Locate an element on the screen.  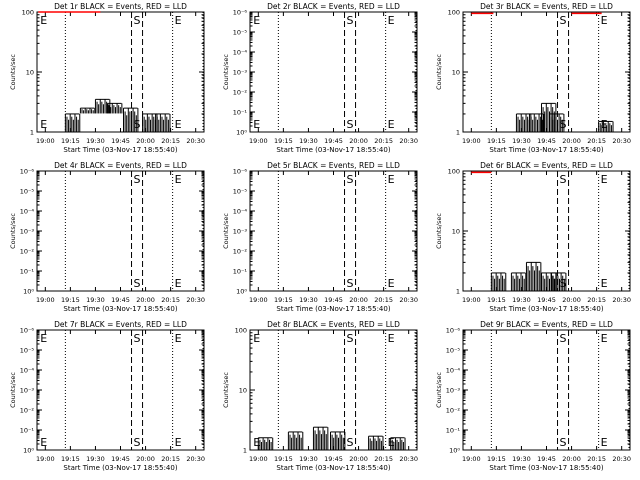
plot-frame is located at coordinates (546, 390).